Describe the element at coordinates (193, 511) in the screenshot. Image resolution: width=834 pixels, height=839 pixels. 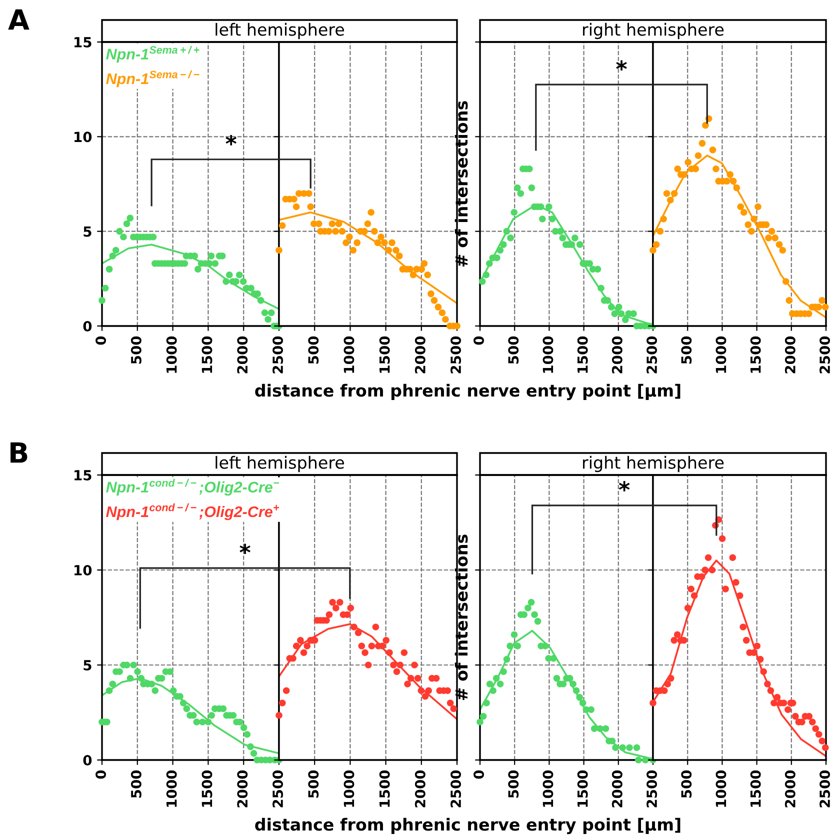
I see `text: Npn-1$^{cond−/−}$;Olig2-Cre$^{+}$` at that location.